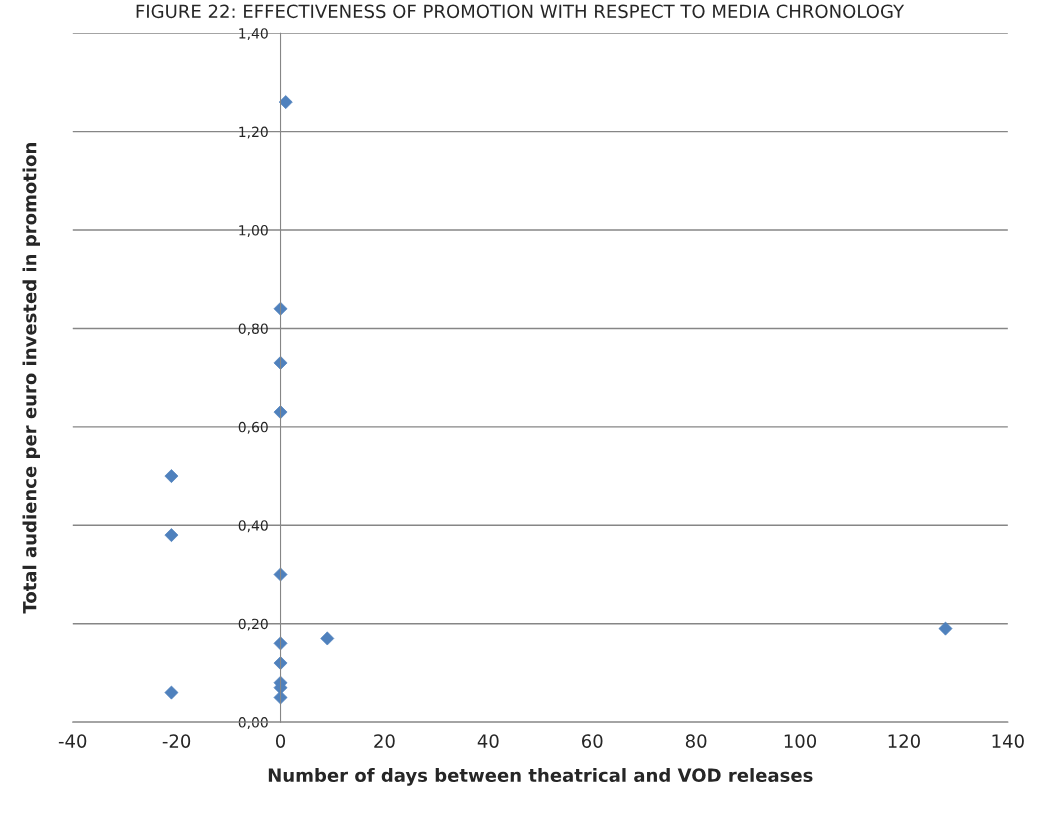 This screenshot has height=830, width=1039. What do you see at coordinates (253, 723) in the screenshot?
I see `y-tick-label: 0,00` at bounding box center [253, 723].